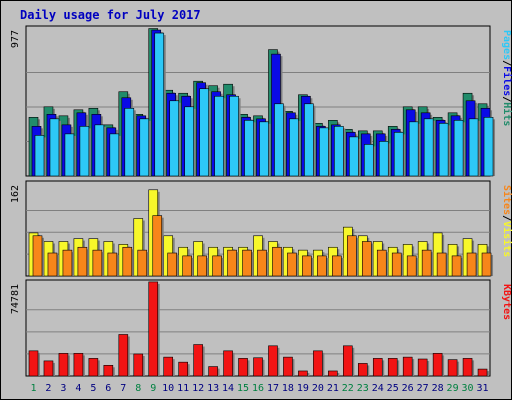 This screenshot has height=400, width=512. I want to click on x-tick-day-17: 17, so click(273, 388).